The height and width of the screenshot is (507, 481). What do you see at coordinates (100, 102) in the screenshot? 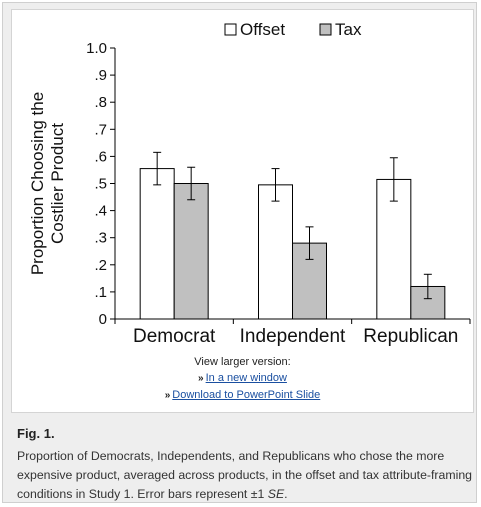
I see `y-tick-label: .8` at bounding box center [100, 102].